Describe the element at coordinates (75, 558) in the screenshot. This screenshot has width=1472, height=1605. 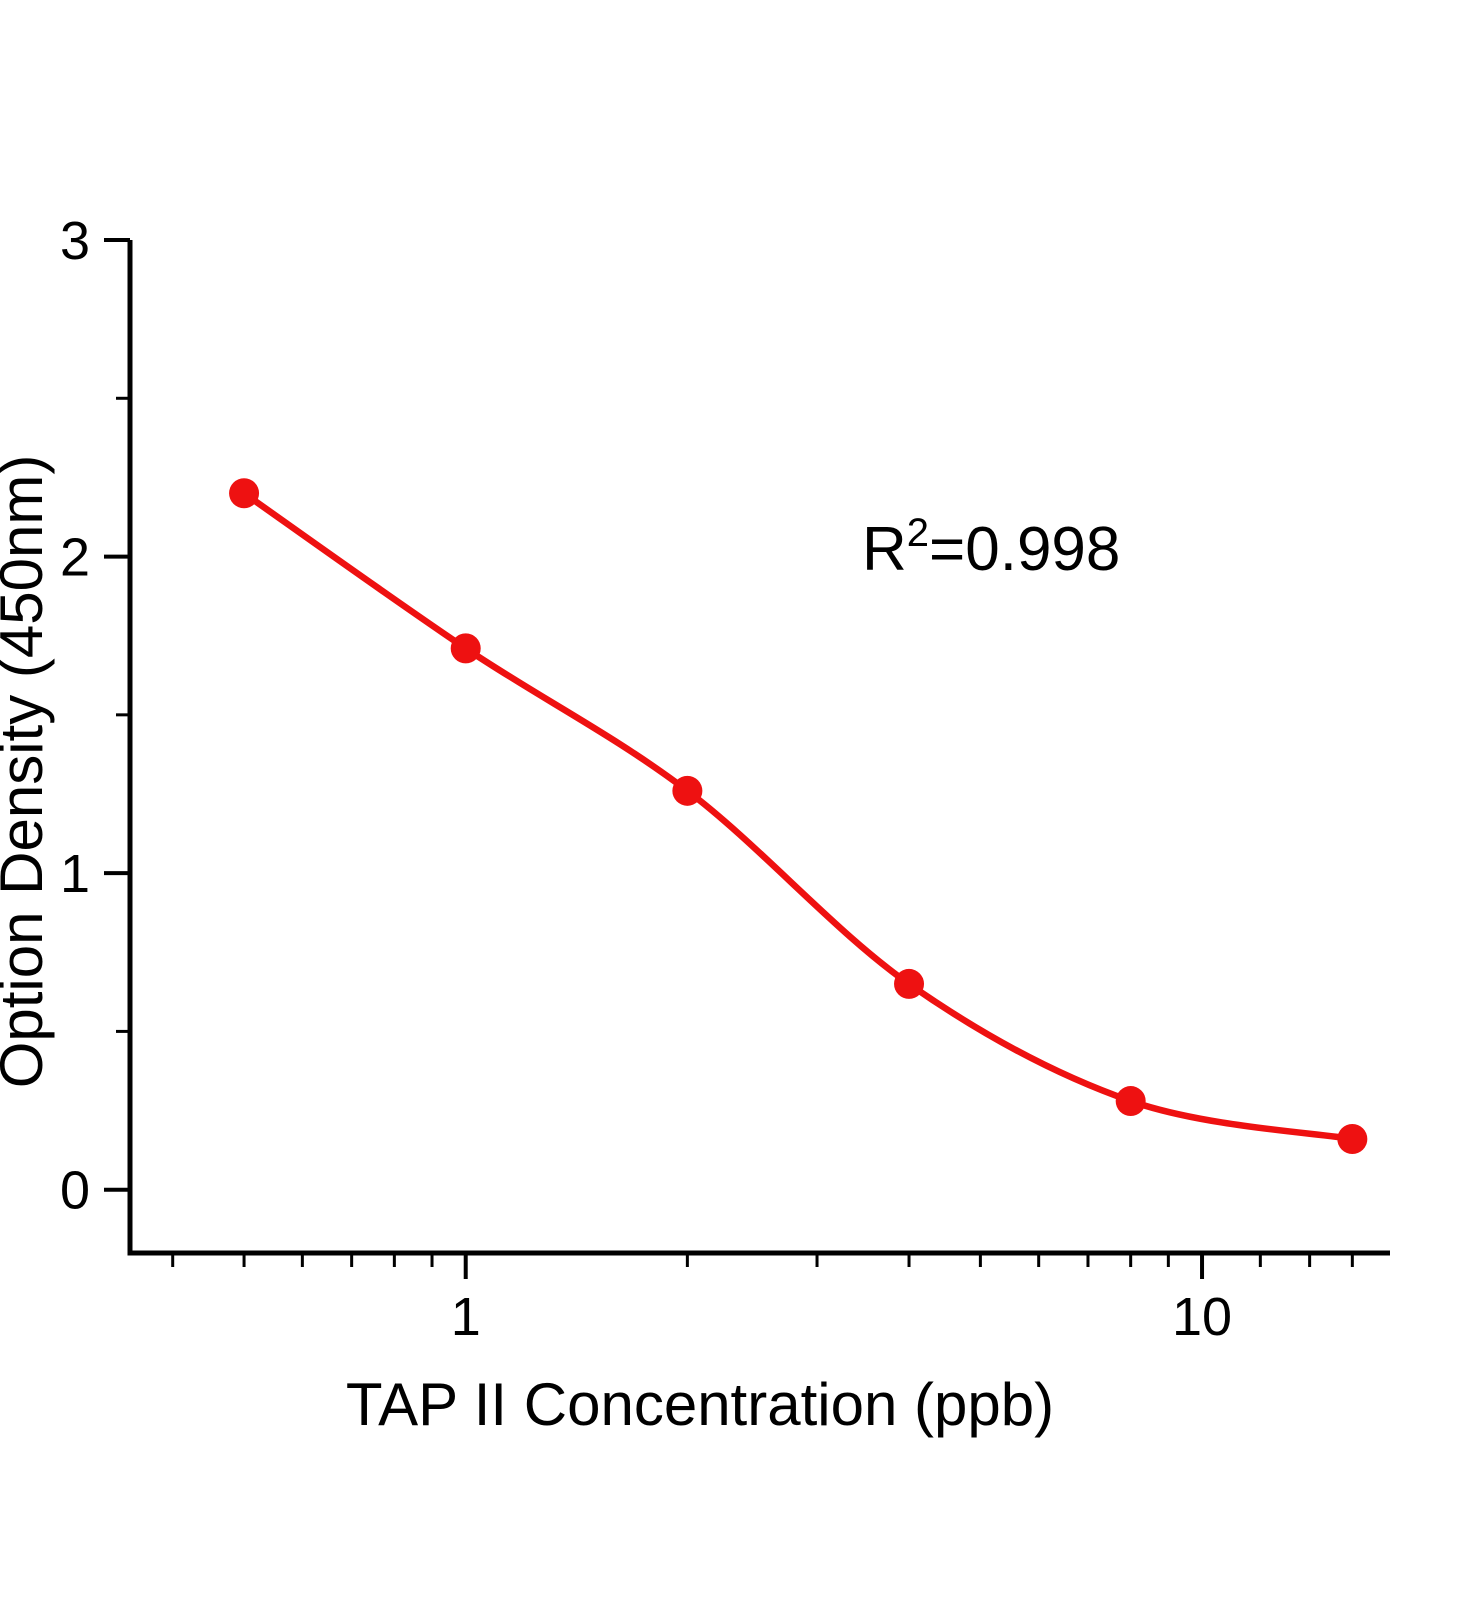
I see `y-tick-label: 2` at that location.